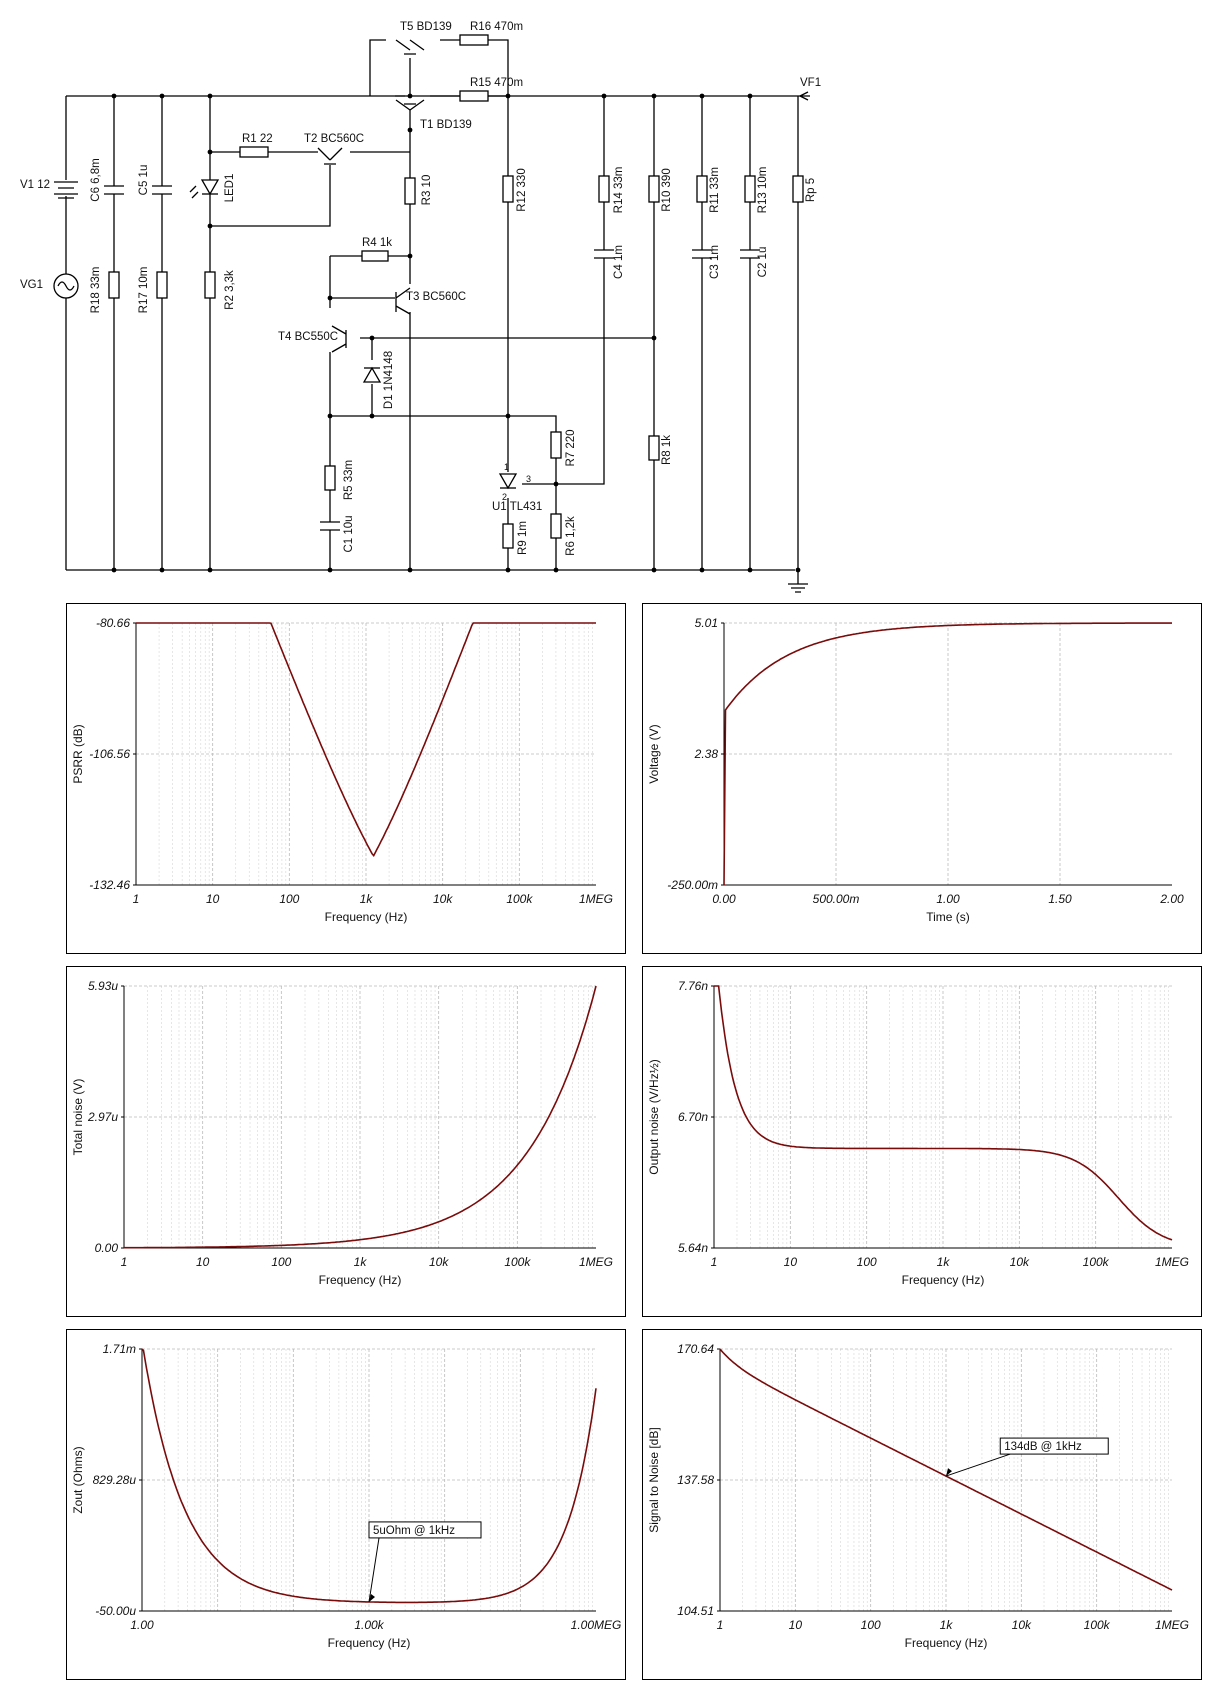 The height and width of the screenshot is (1687, 1216). I want to click on x-tick-label: 1.00MEG, so click(596, 1625).